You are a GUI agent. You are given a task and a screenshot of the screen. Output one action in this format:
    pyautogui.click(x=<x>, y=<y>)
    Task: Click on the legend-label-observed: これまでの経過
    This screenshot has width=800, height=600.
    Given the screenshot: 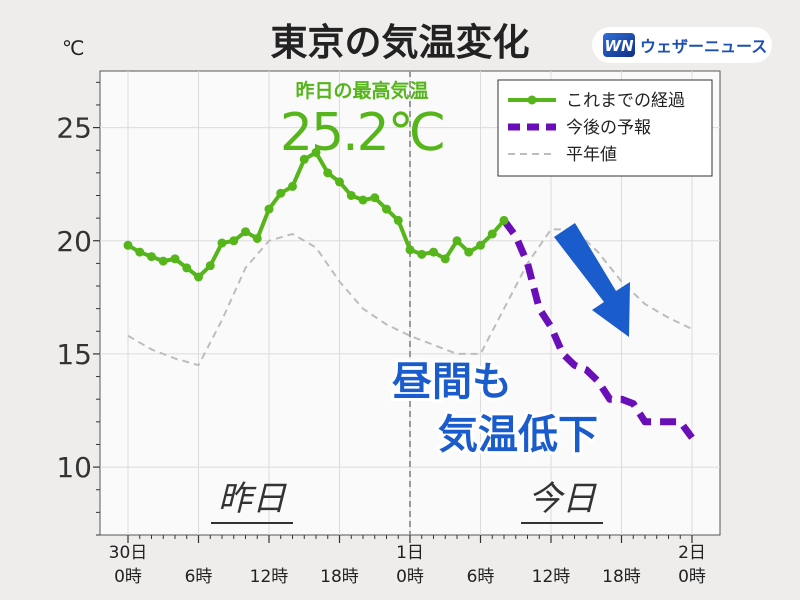 What is the action you would take?
    pyautogui.click(x=625, y=101)
    